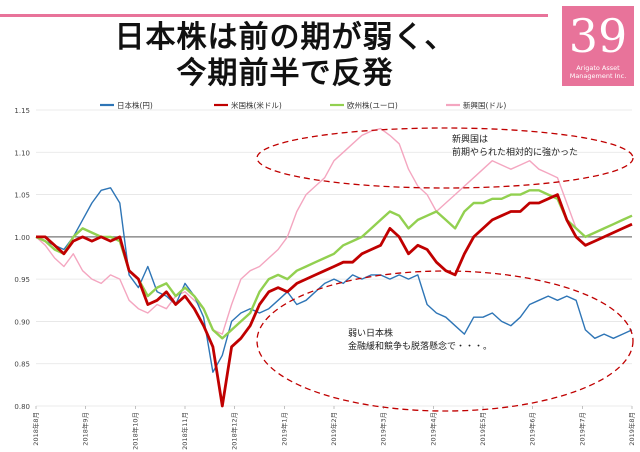  What do you see at coordinates (515, 152) in the screenshot?
I see `emerging-annotation-line-2: 前期やられた相対的に強かった` at bounding box center [515, 152].